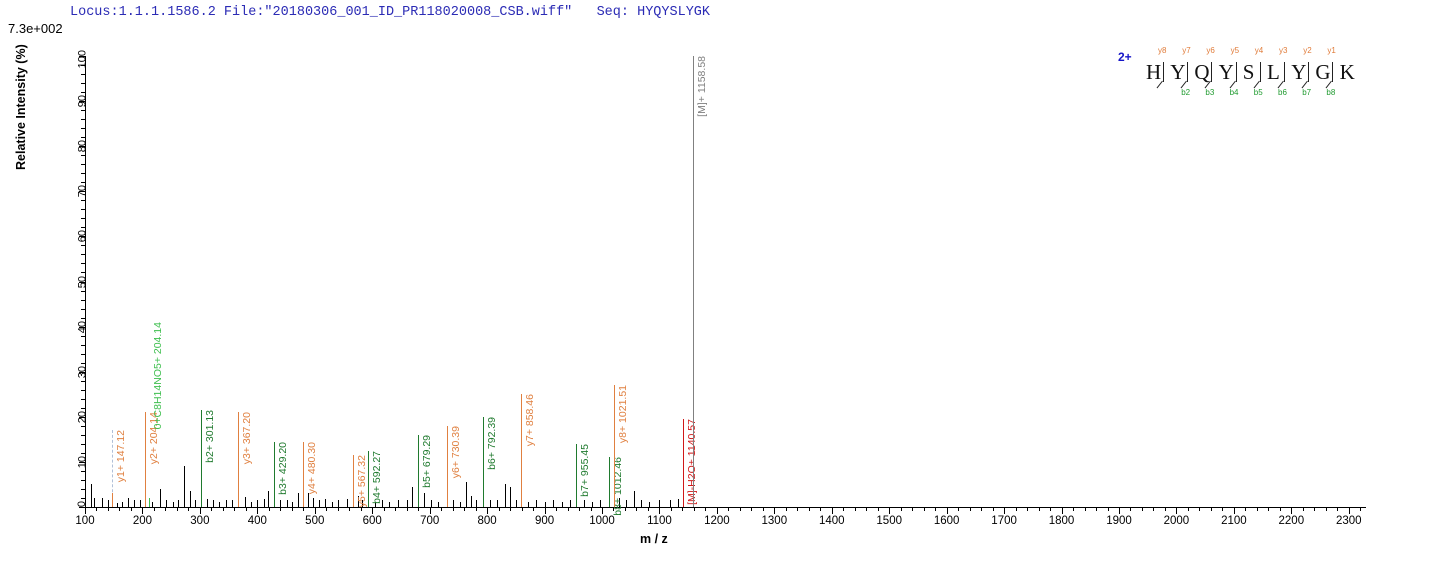  I want to click on x-axis-tick-label: 400, so click(257, 521).